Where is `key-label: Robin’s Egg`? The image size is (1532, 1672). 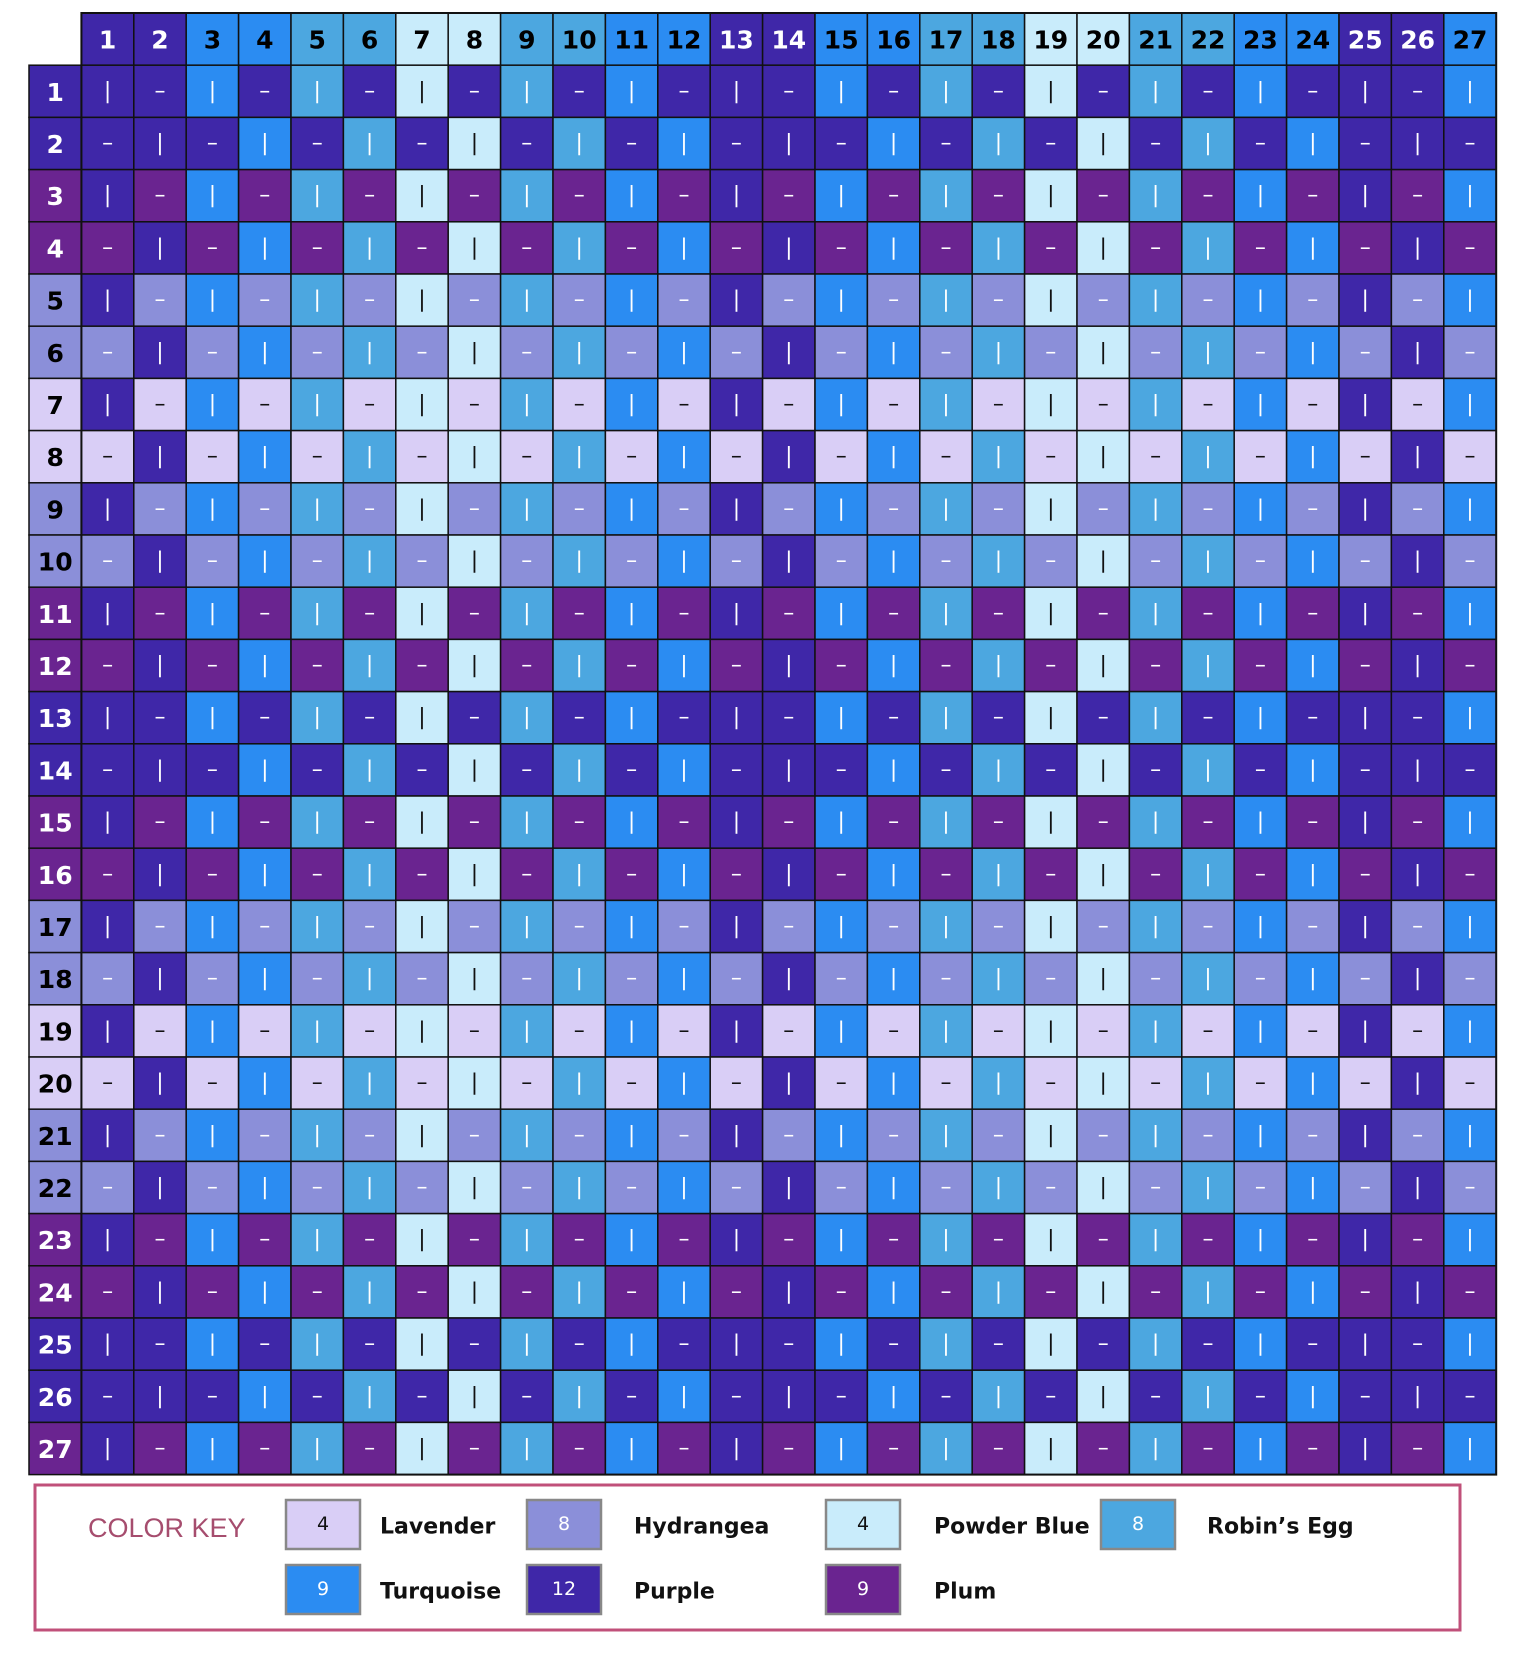
key-label: Robin’s Egg is located at coordinates (1280, 1527).